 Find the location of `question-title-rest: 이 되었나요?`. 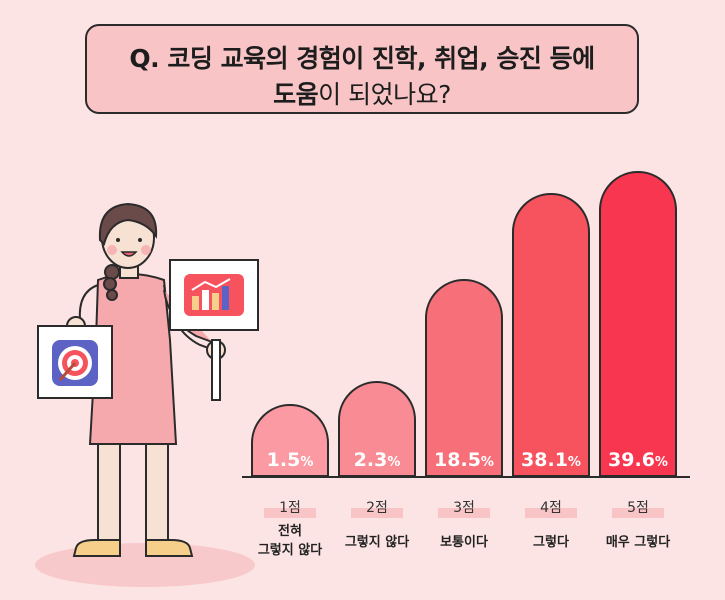

question-title-rest: 이 되었나요? is located at coordinates (384, 94).